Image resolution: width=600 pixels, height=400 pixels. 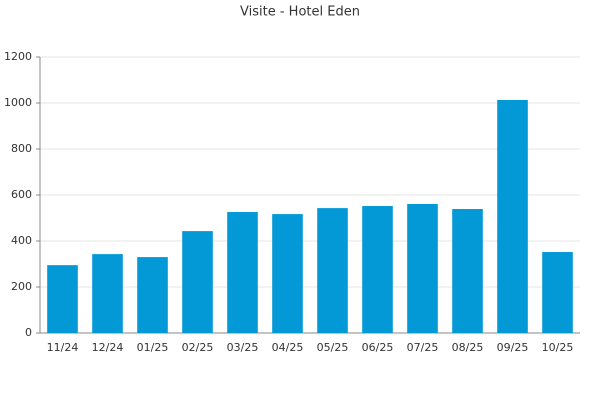 What do you see at coordinates (333, 347) in the screenshot?
I see `x-tick-label: 05/25` at bounding box center [333, 347].